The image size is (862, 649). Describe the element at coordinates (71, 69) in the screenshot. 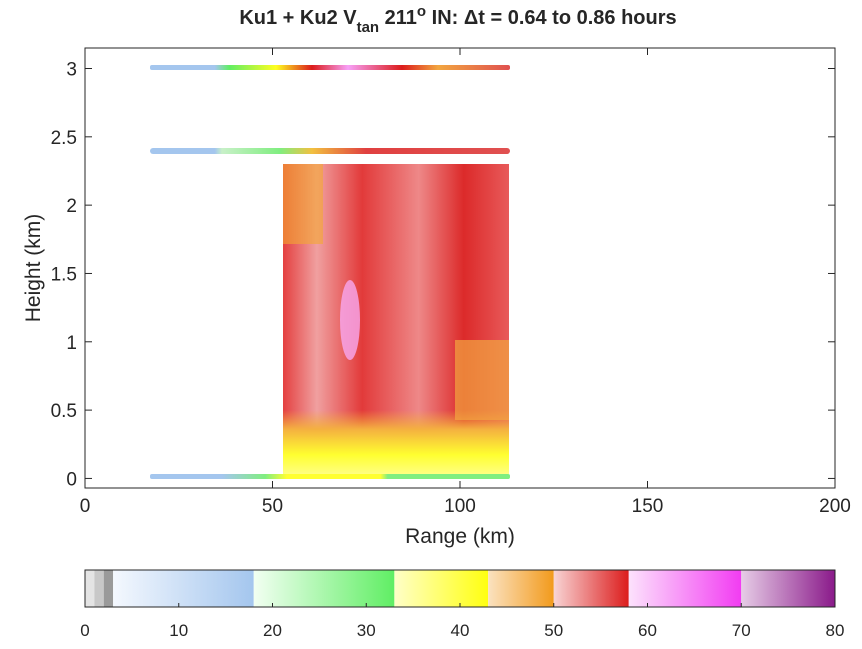

I see `y-tick-label: 3` at that location.